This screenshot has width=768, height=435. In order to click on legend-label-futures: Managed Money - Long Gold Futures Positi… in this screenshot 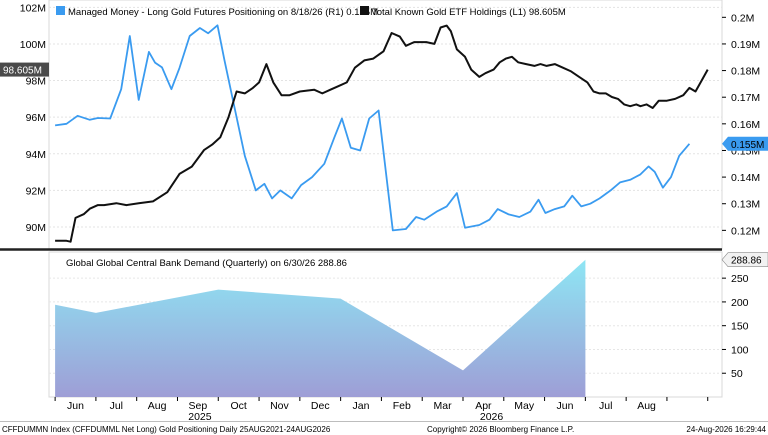, I will do `click(223, 12)`.